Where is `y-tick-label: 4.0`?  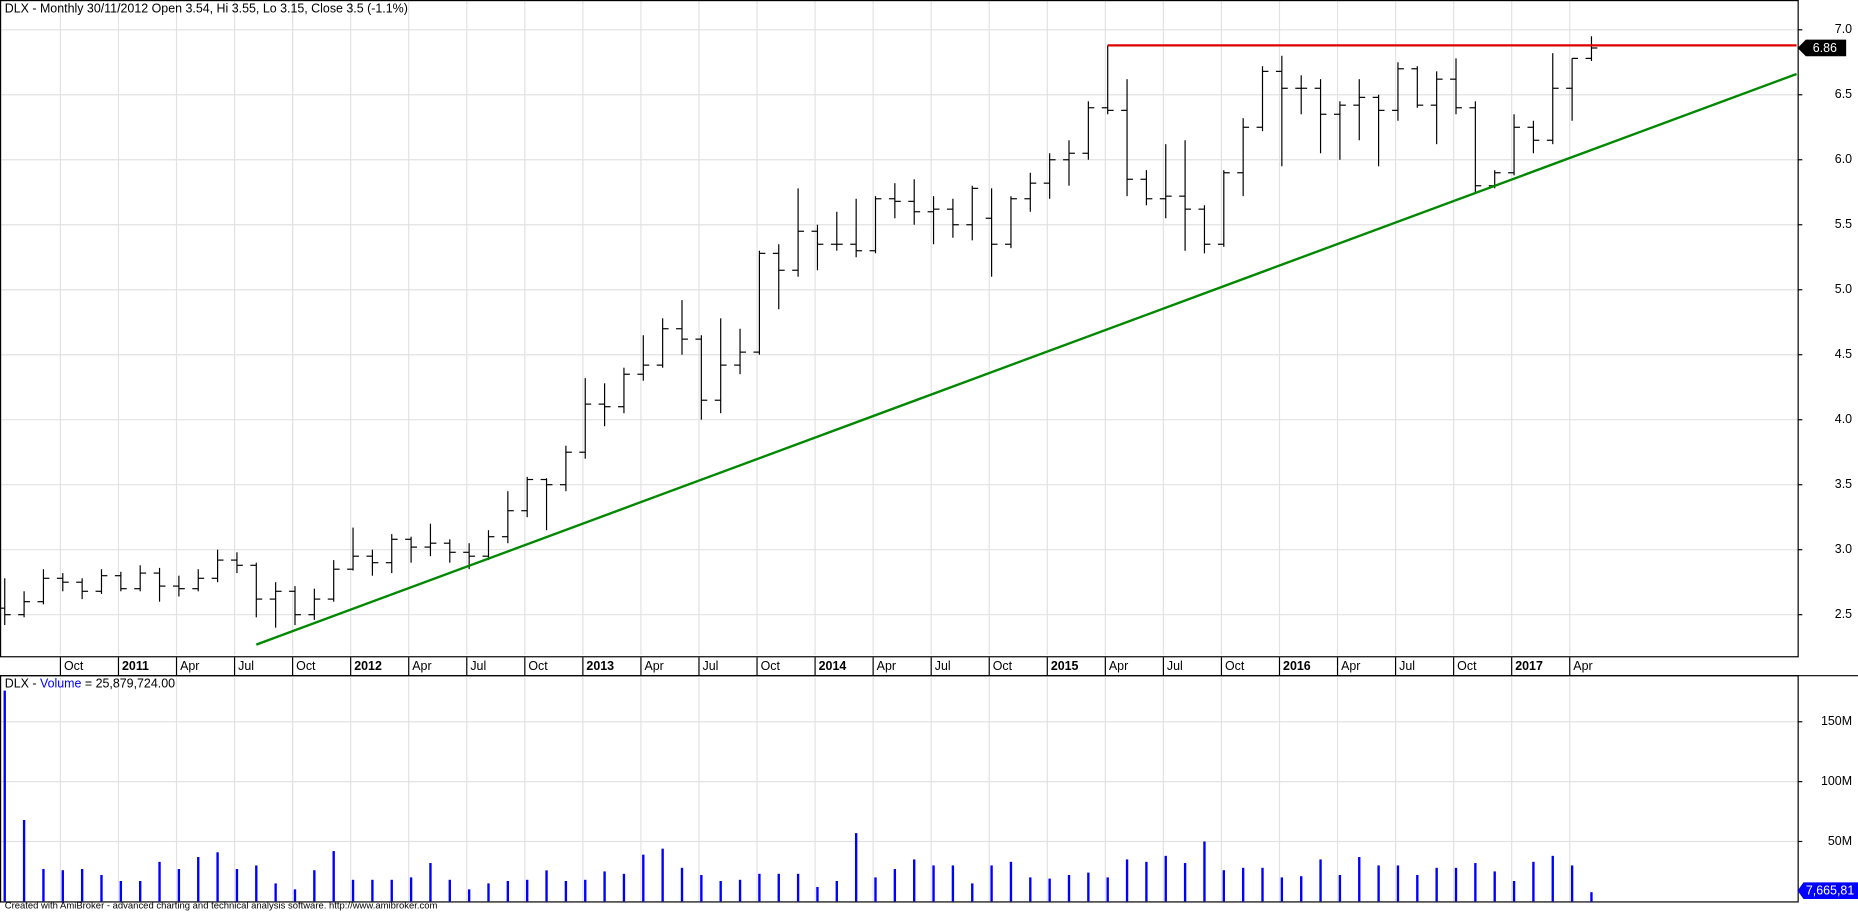 y-tick-label: 4.0 is located at coordinates (1843, 419).